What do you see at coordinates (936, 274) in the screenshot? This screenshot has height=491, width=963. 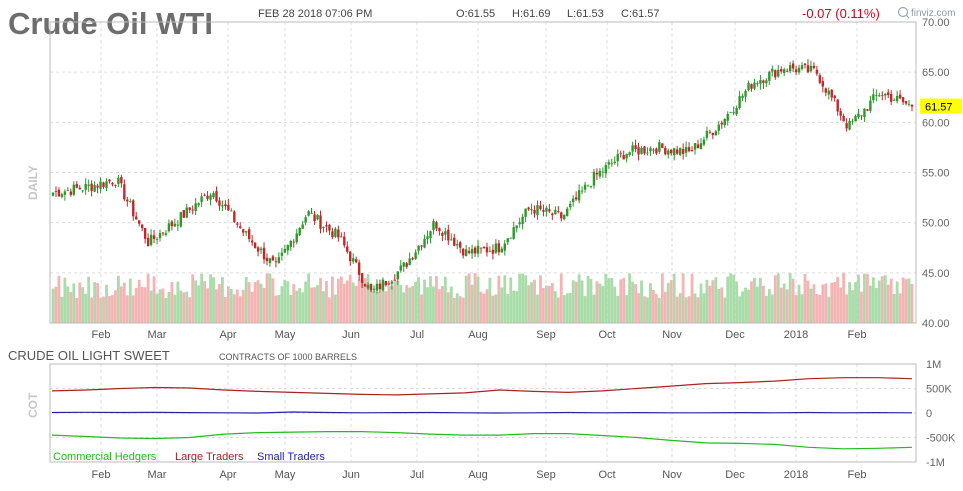 I see `price-y-tick: 45.00` at bounding box center [936, 274].